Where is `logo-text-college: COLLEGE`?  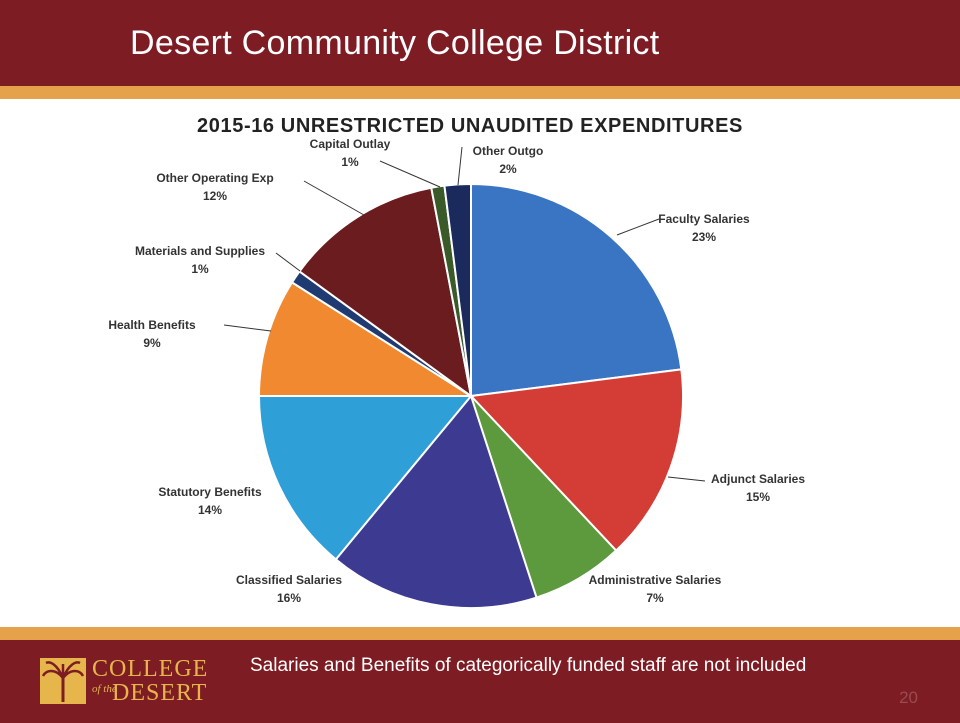
logo-text-college: COLLEGE is located at coordinates (150, 669).